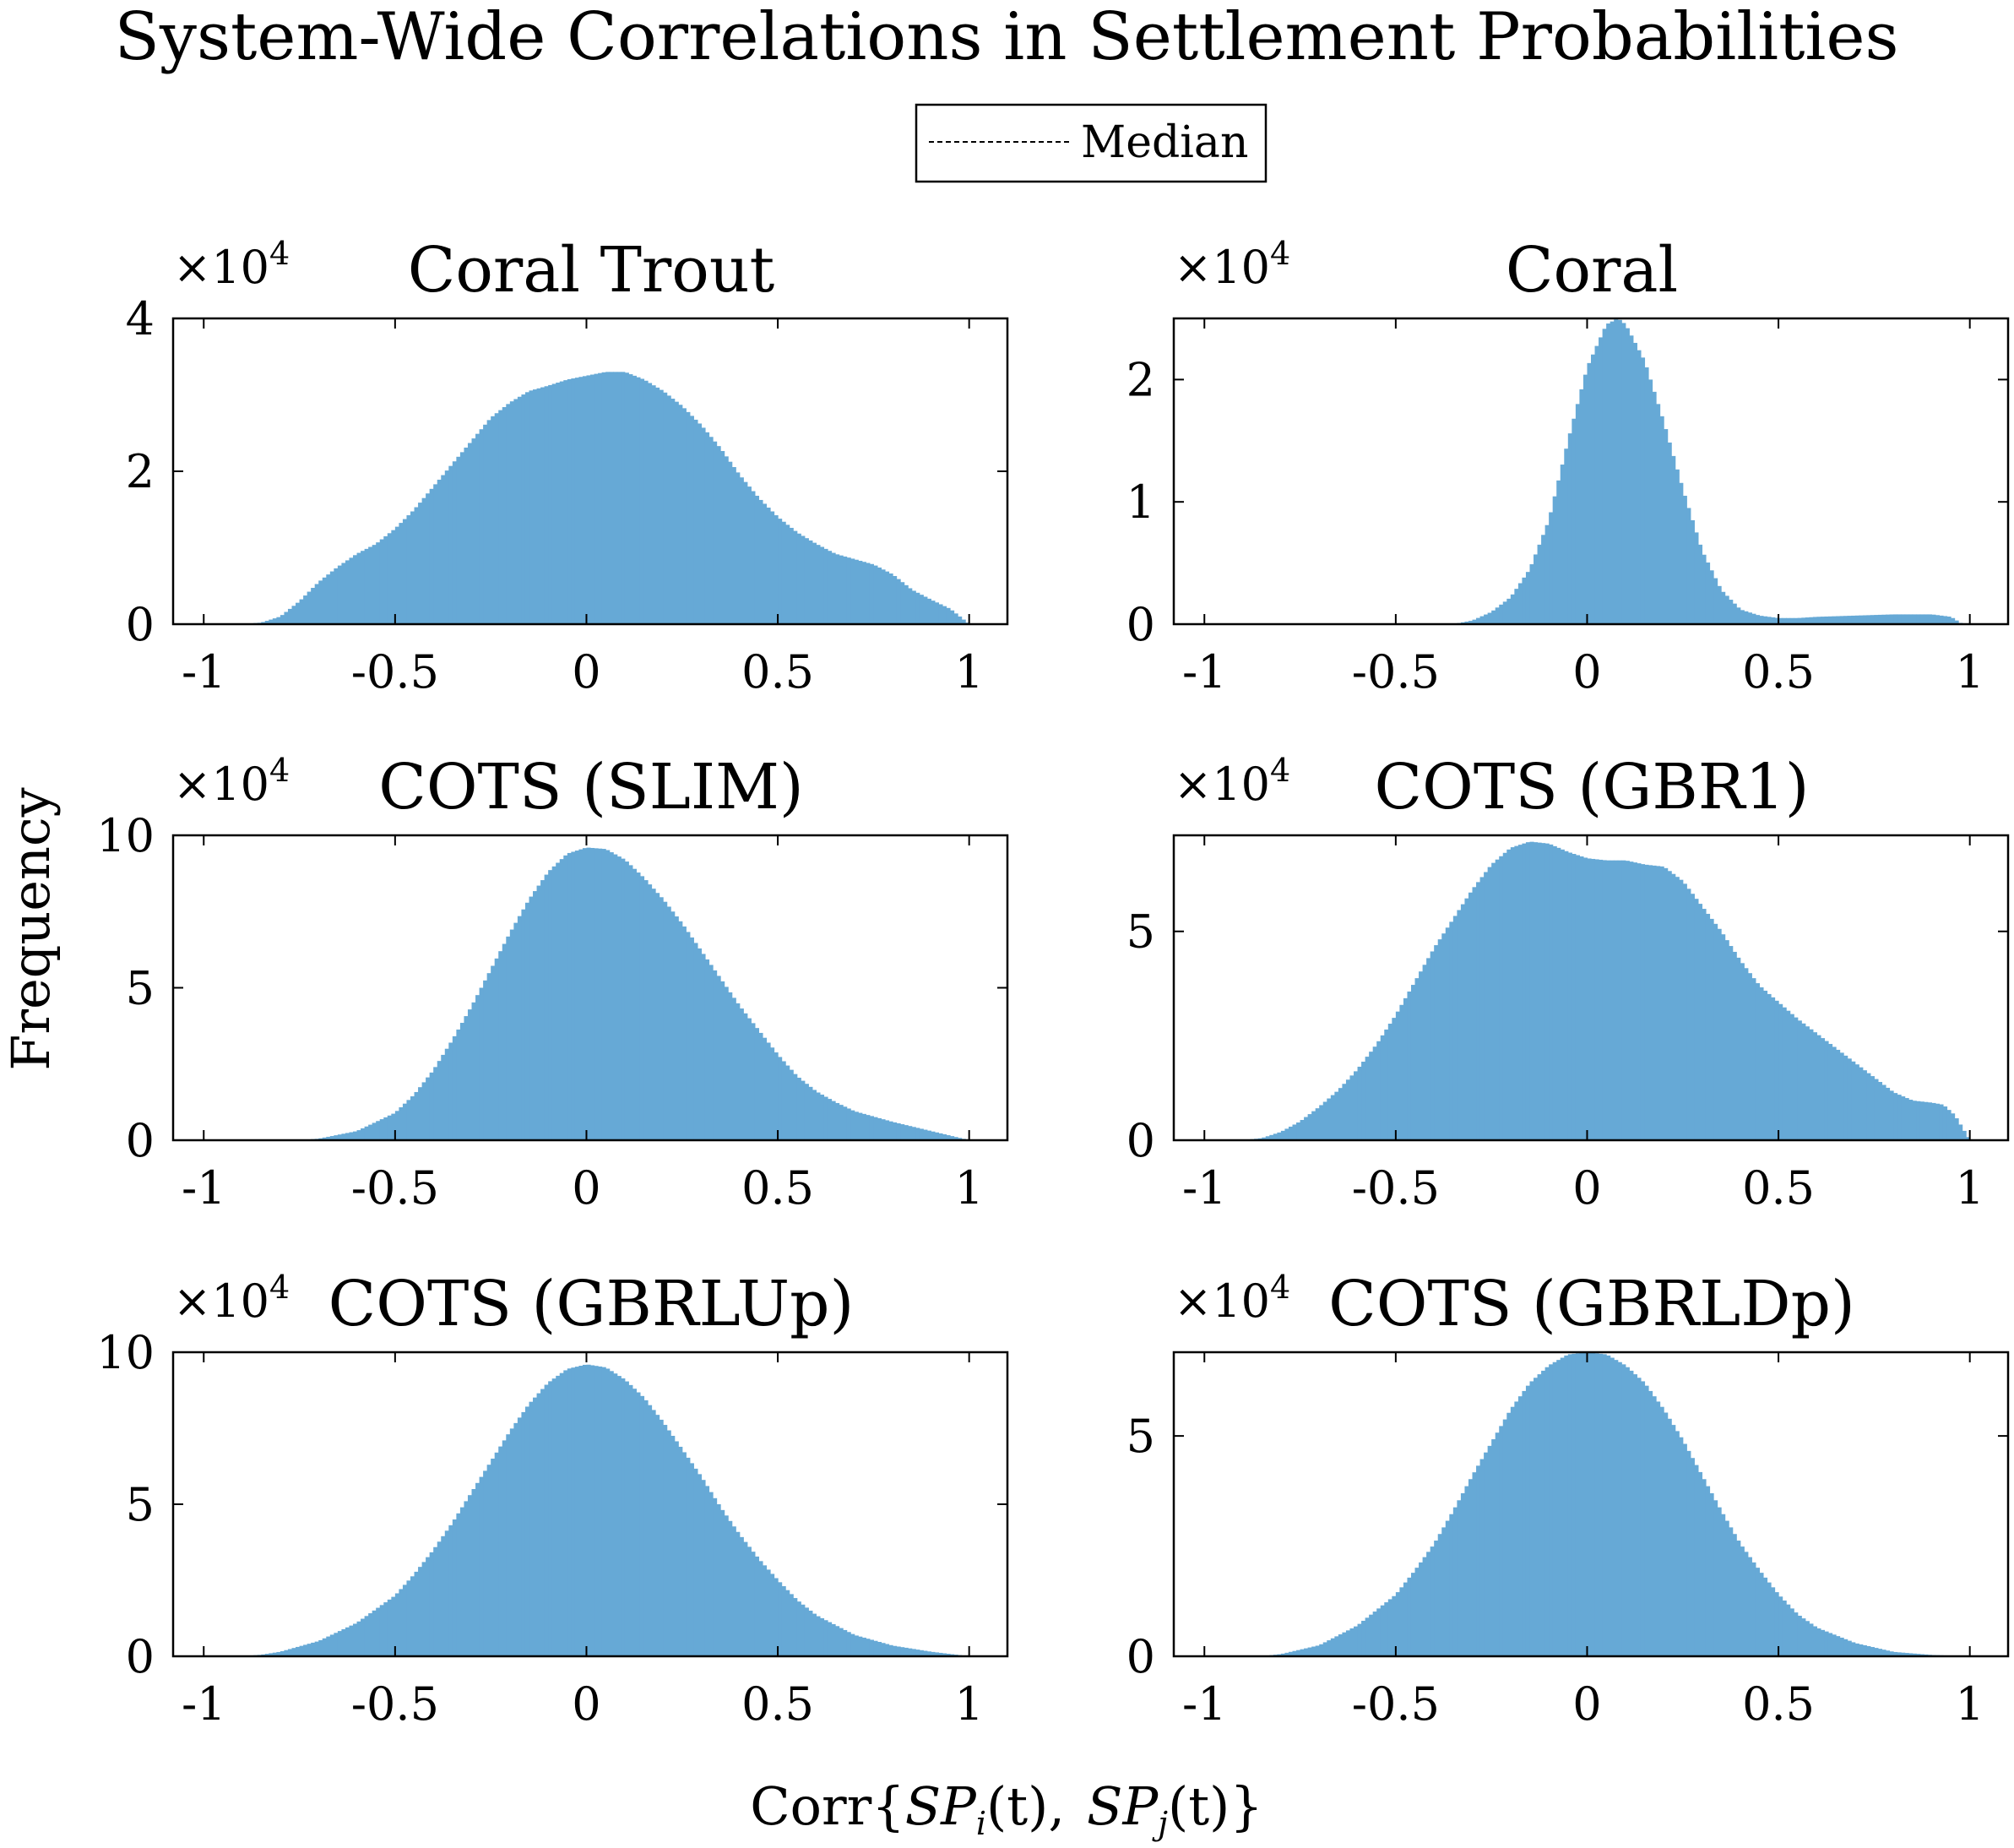 The width and height of the screenshot is (2014, 1848). What do you see at coordinates (140, 471) in the screenshot?
I see `y-tick-label: 2` at bounding box center [140, 471].